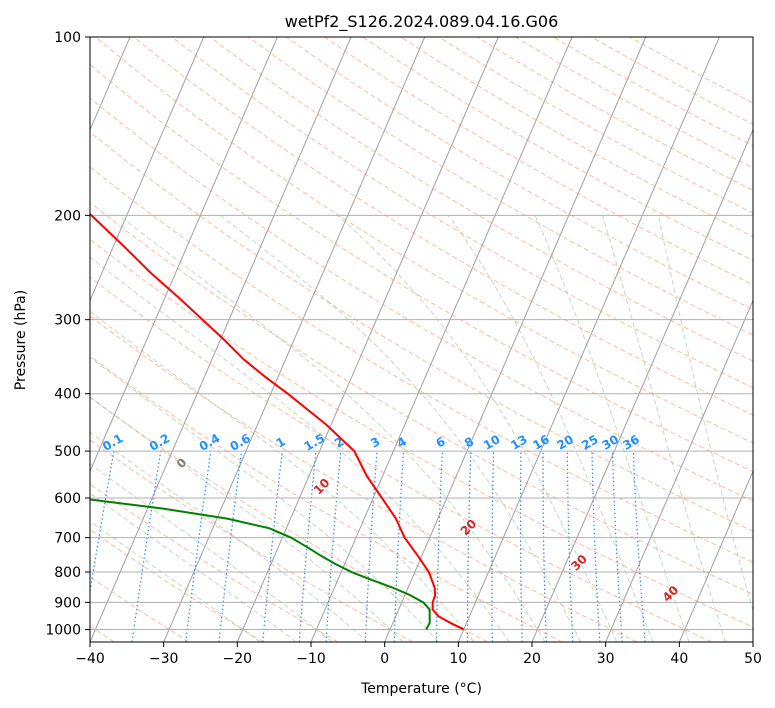 Image resolution: width=775 pixels, height=708 pixels. I want to click on y-tick-label: 900, so click(67, 603).